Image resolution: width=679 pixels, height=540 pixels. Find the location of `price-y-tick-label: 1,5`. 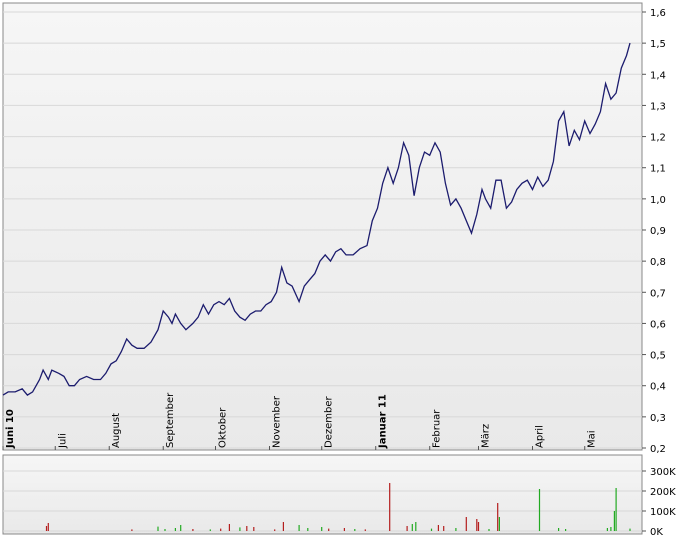

price-y-tick-label: 1,5 is located at coordinates (658, 44).